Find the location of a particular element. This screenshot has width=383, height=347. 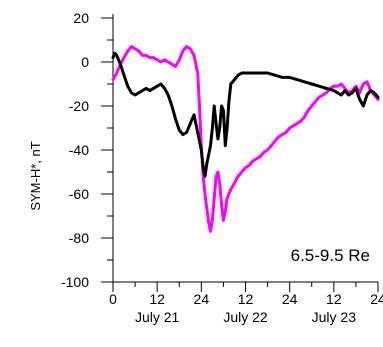

y-tick-label: 20 is located at coordinates (81, 18).